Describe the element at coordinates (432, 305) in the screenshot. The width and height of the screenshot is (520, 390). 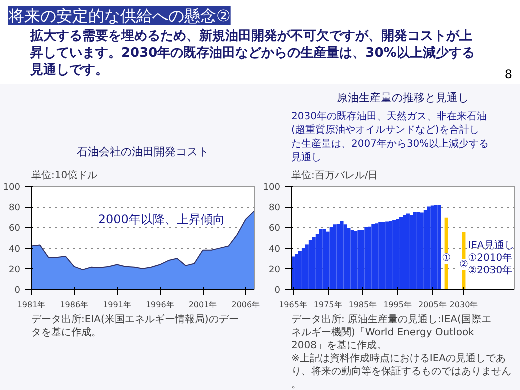
I see `x-tick-label: 2005年` at that location.